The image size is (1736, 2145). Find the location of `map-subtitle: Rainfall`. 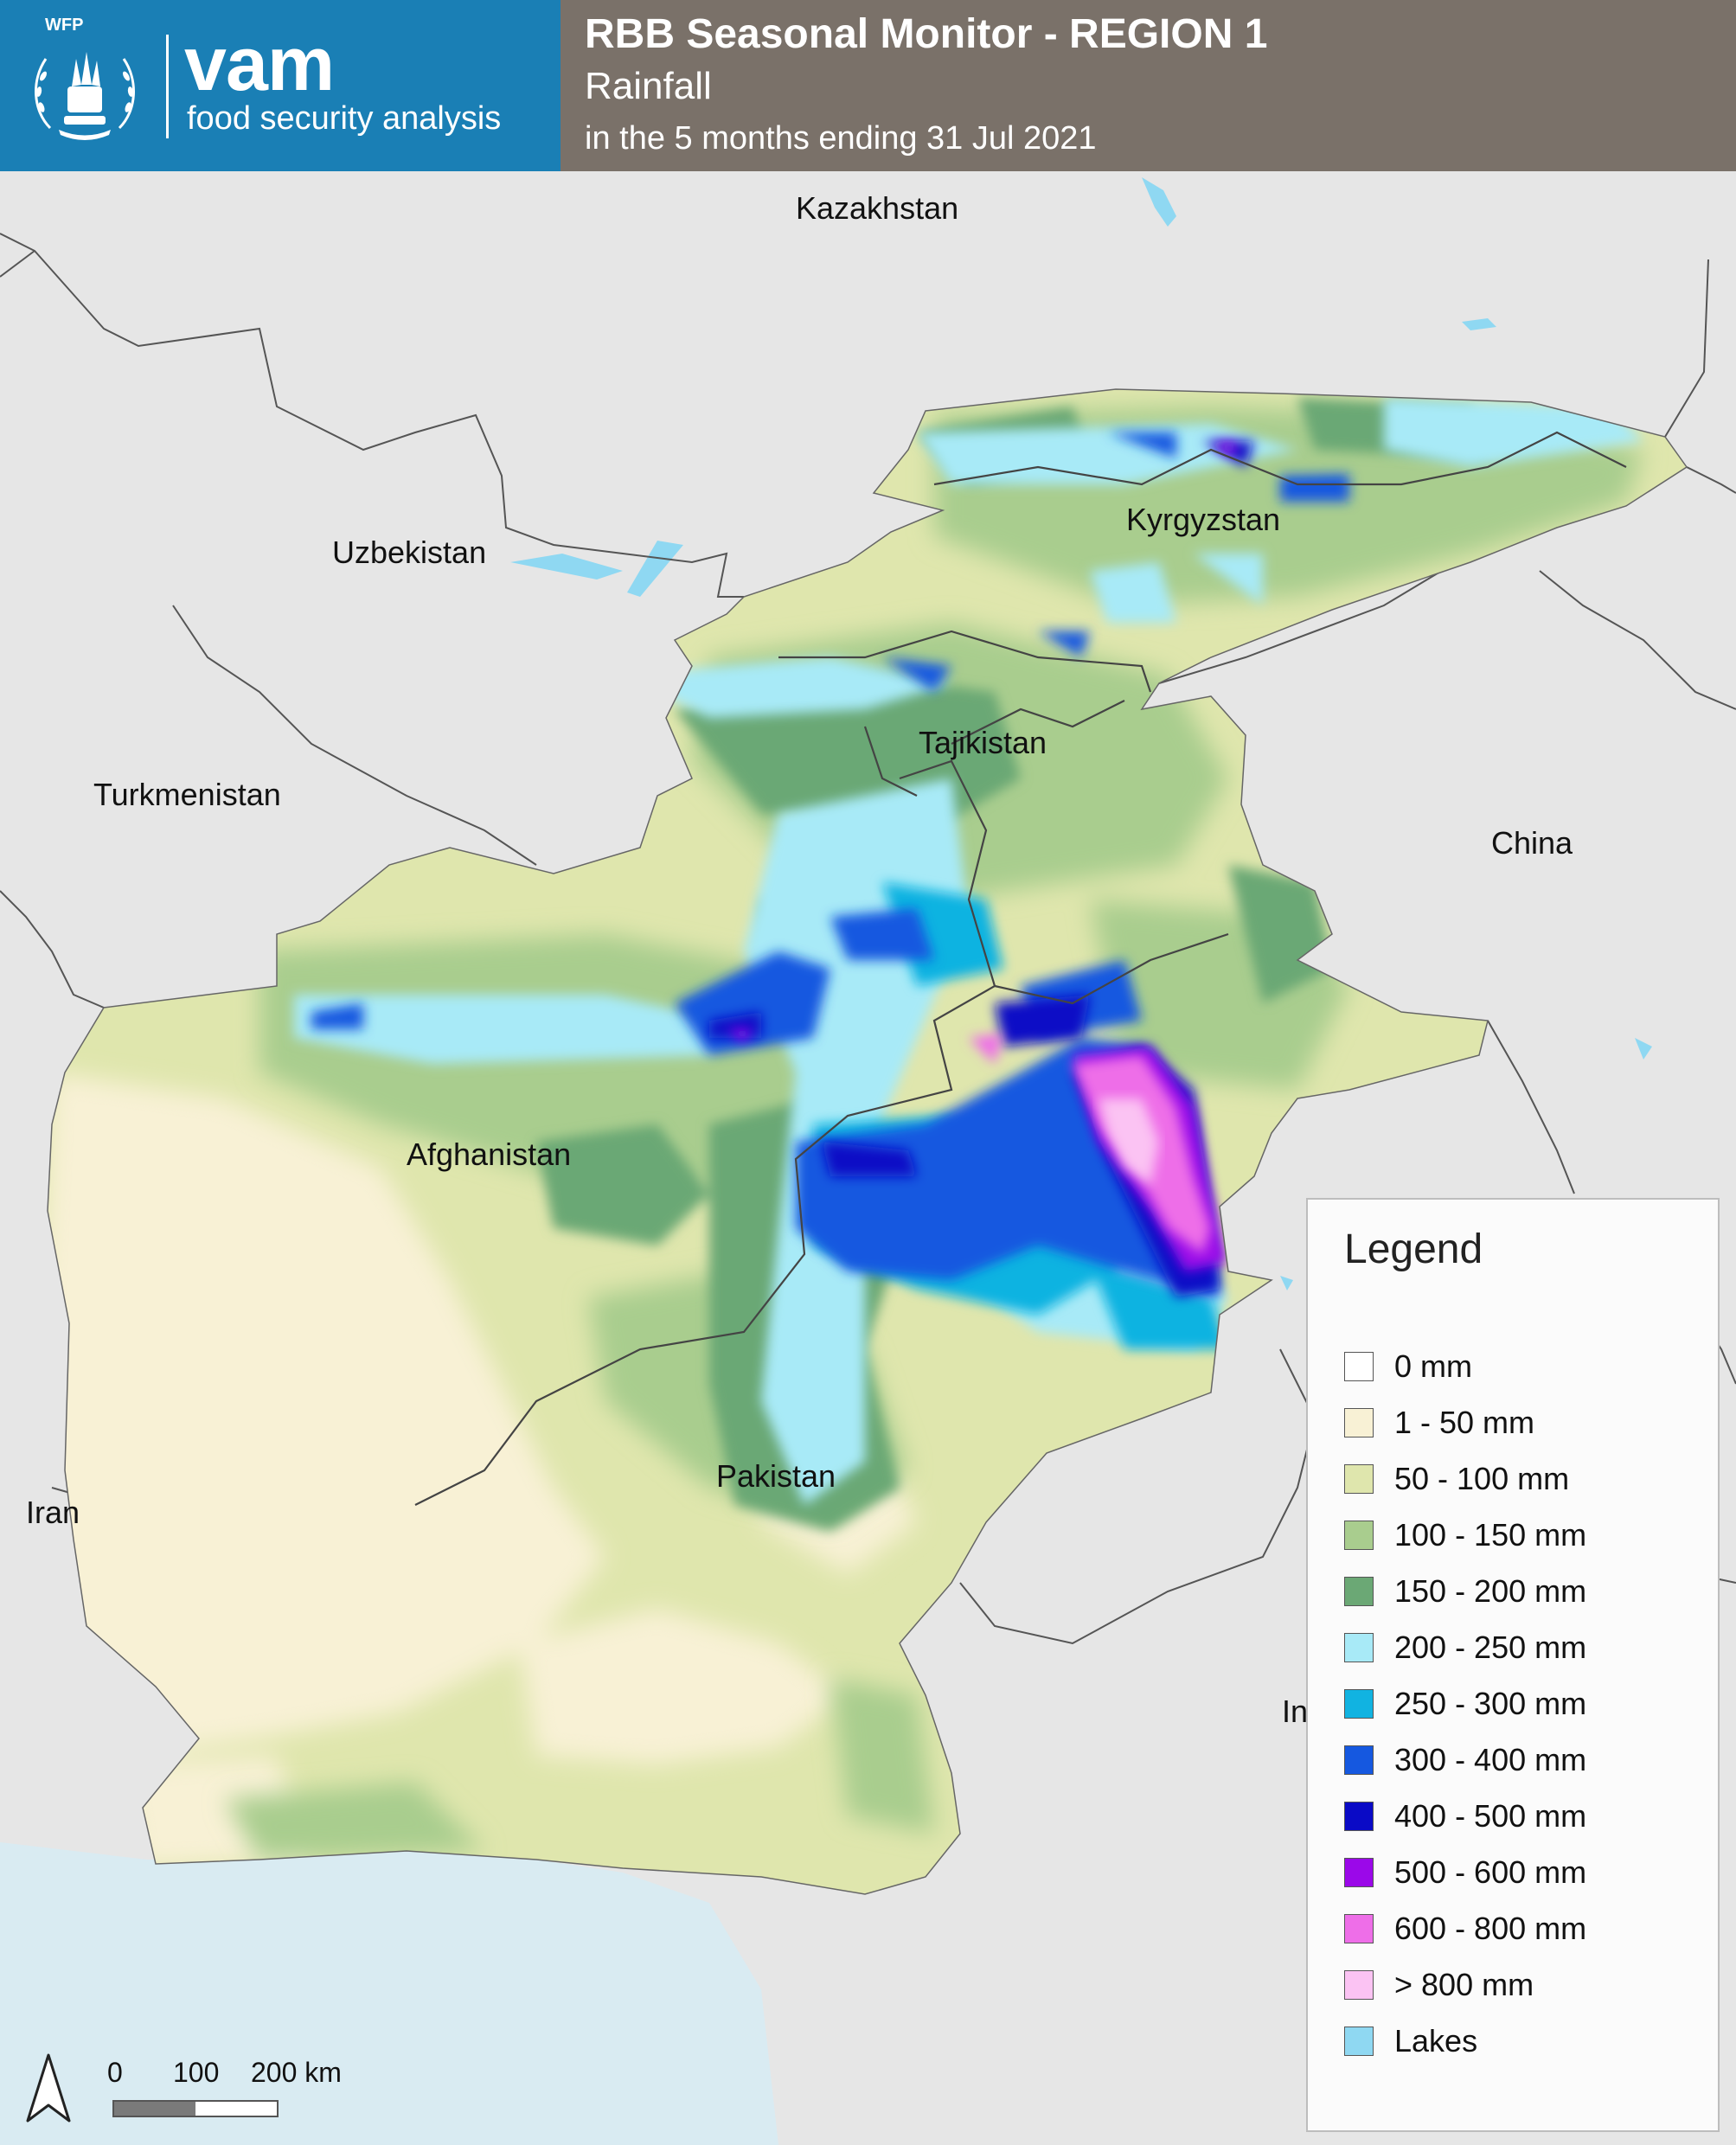

map-subtitle: Rainfall is located at coordinates (648, 86).